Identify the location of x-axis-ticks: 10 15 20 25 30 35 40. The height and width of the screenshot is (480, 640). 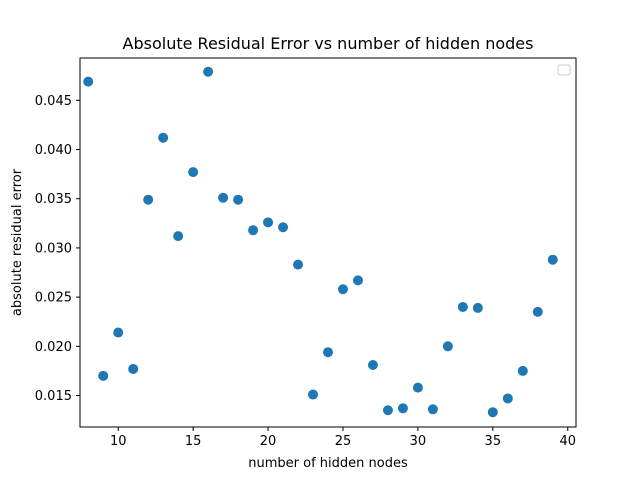
(343, 438).